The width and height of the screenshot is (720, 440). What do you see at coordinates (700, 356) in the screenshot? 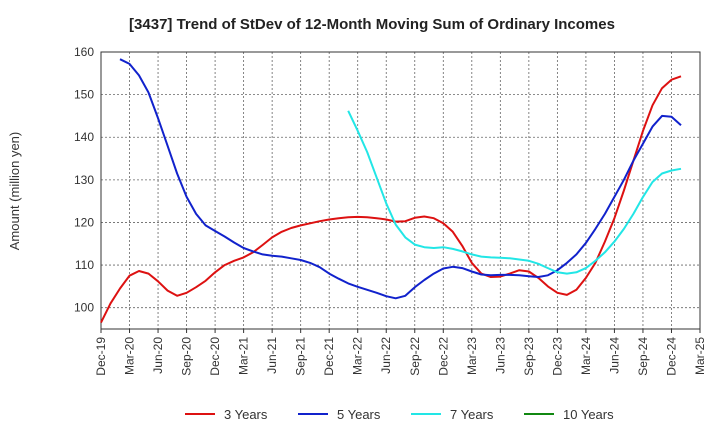
I see `x-tick-label: Mar-25` at bounding box center [700, 356].